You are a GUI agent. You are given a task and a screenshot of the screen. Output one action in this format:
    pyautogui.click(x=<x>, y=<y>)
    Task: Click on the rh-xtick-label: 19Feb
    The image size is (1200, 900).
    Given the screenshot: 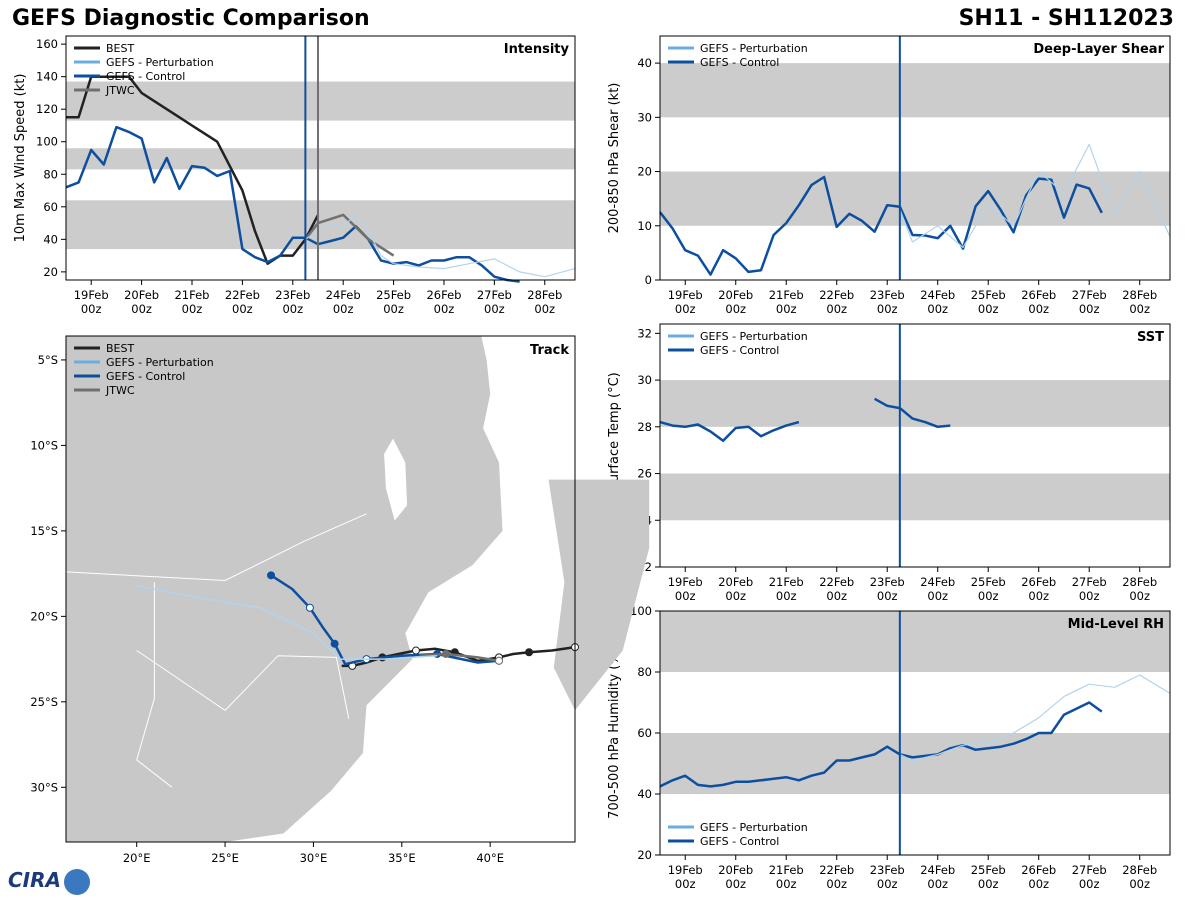 What is the action you would take?
    pyautogui.click(x=685, y=870)
    